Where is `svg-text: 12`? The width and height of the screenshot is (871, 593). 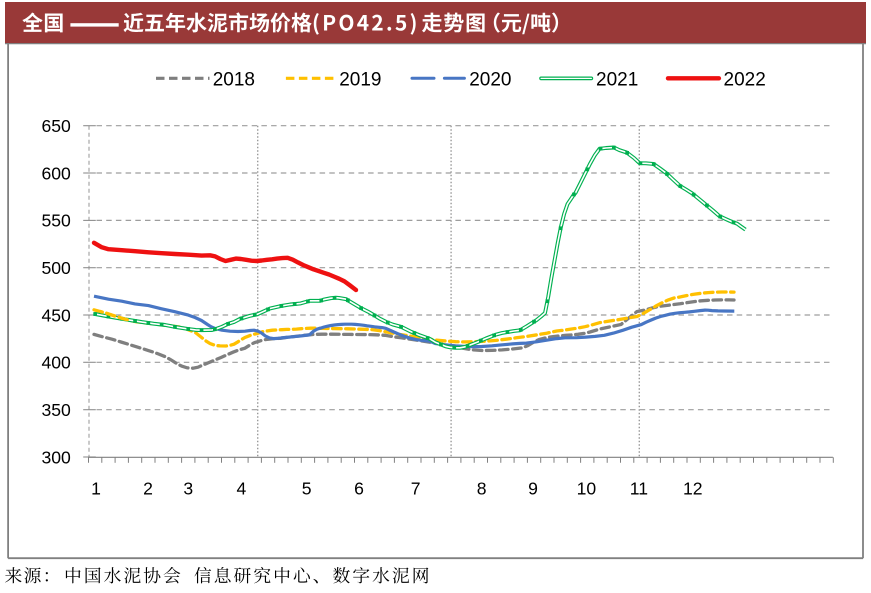 svg-text: 12 is located at coordinates (693, 489).